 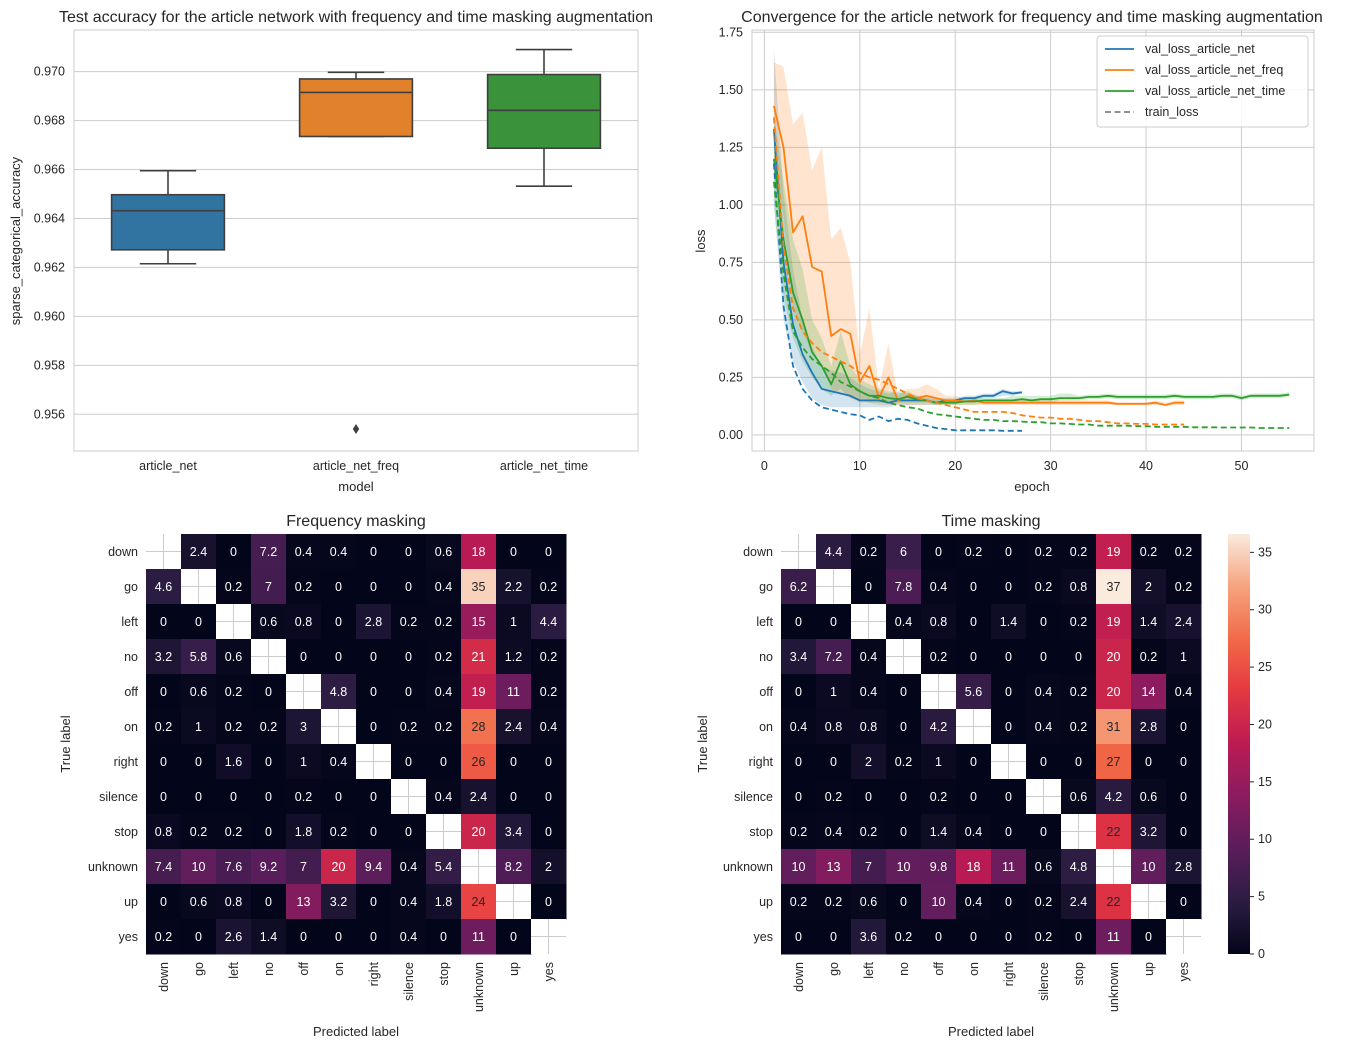 What do you see at coordinates (356, 1031) in the screenshot?
I see `heatmap-frequency-xlabel: Predicted label` at bounding box center [356, 1031].